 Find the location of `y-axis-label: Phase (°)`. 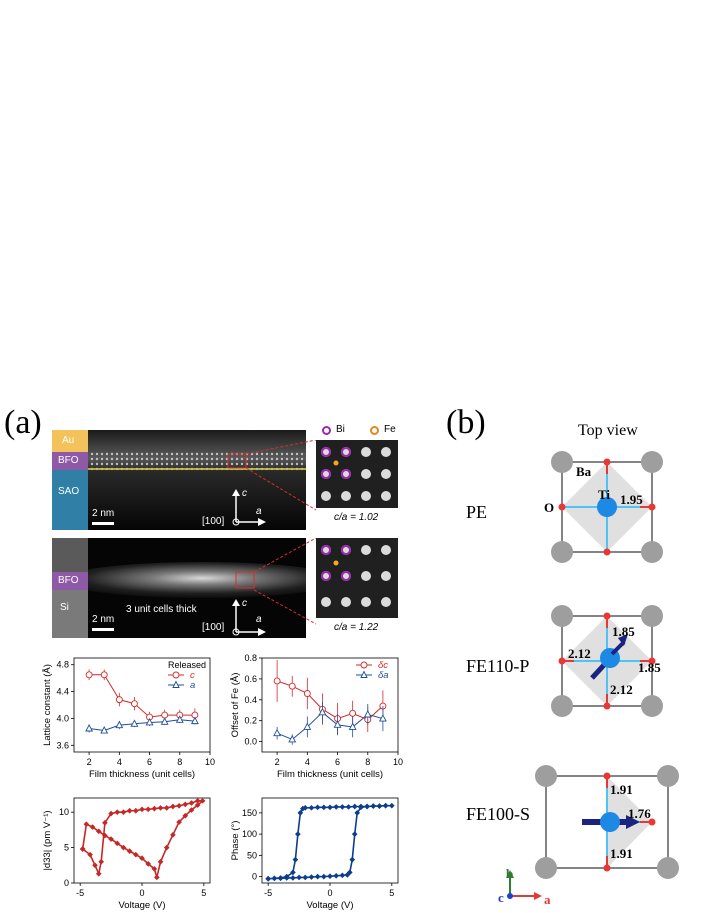

y-axis-label: Phase (°) is located at coordinates (235, 841).